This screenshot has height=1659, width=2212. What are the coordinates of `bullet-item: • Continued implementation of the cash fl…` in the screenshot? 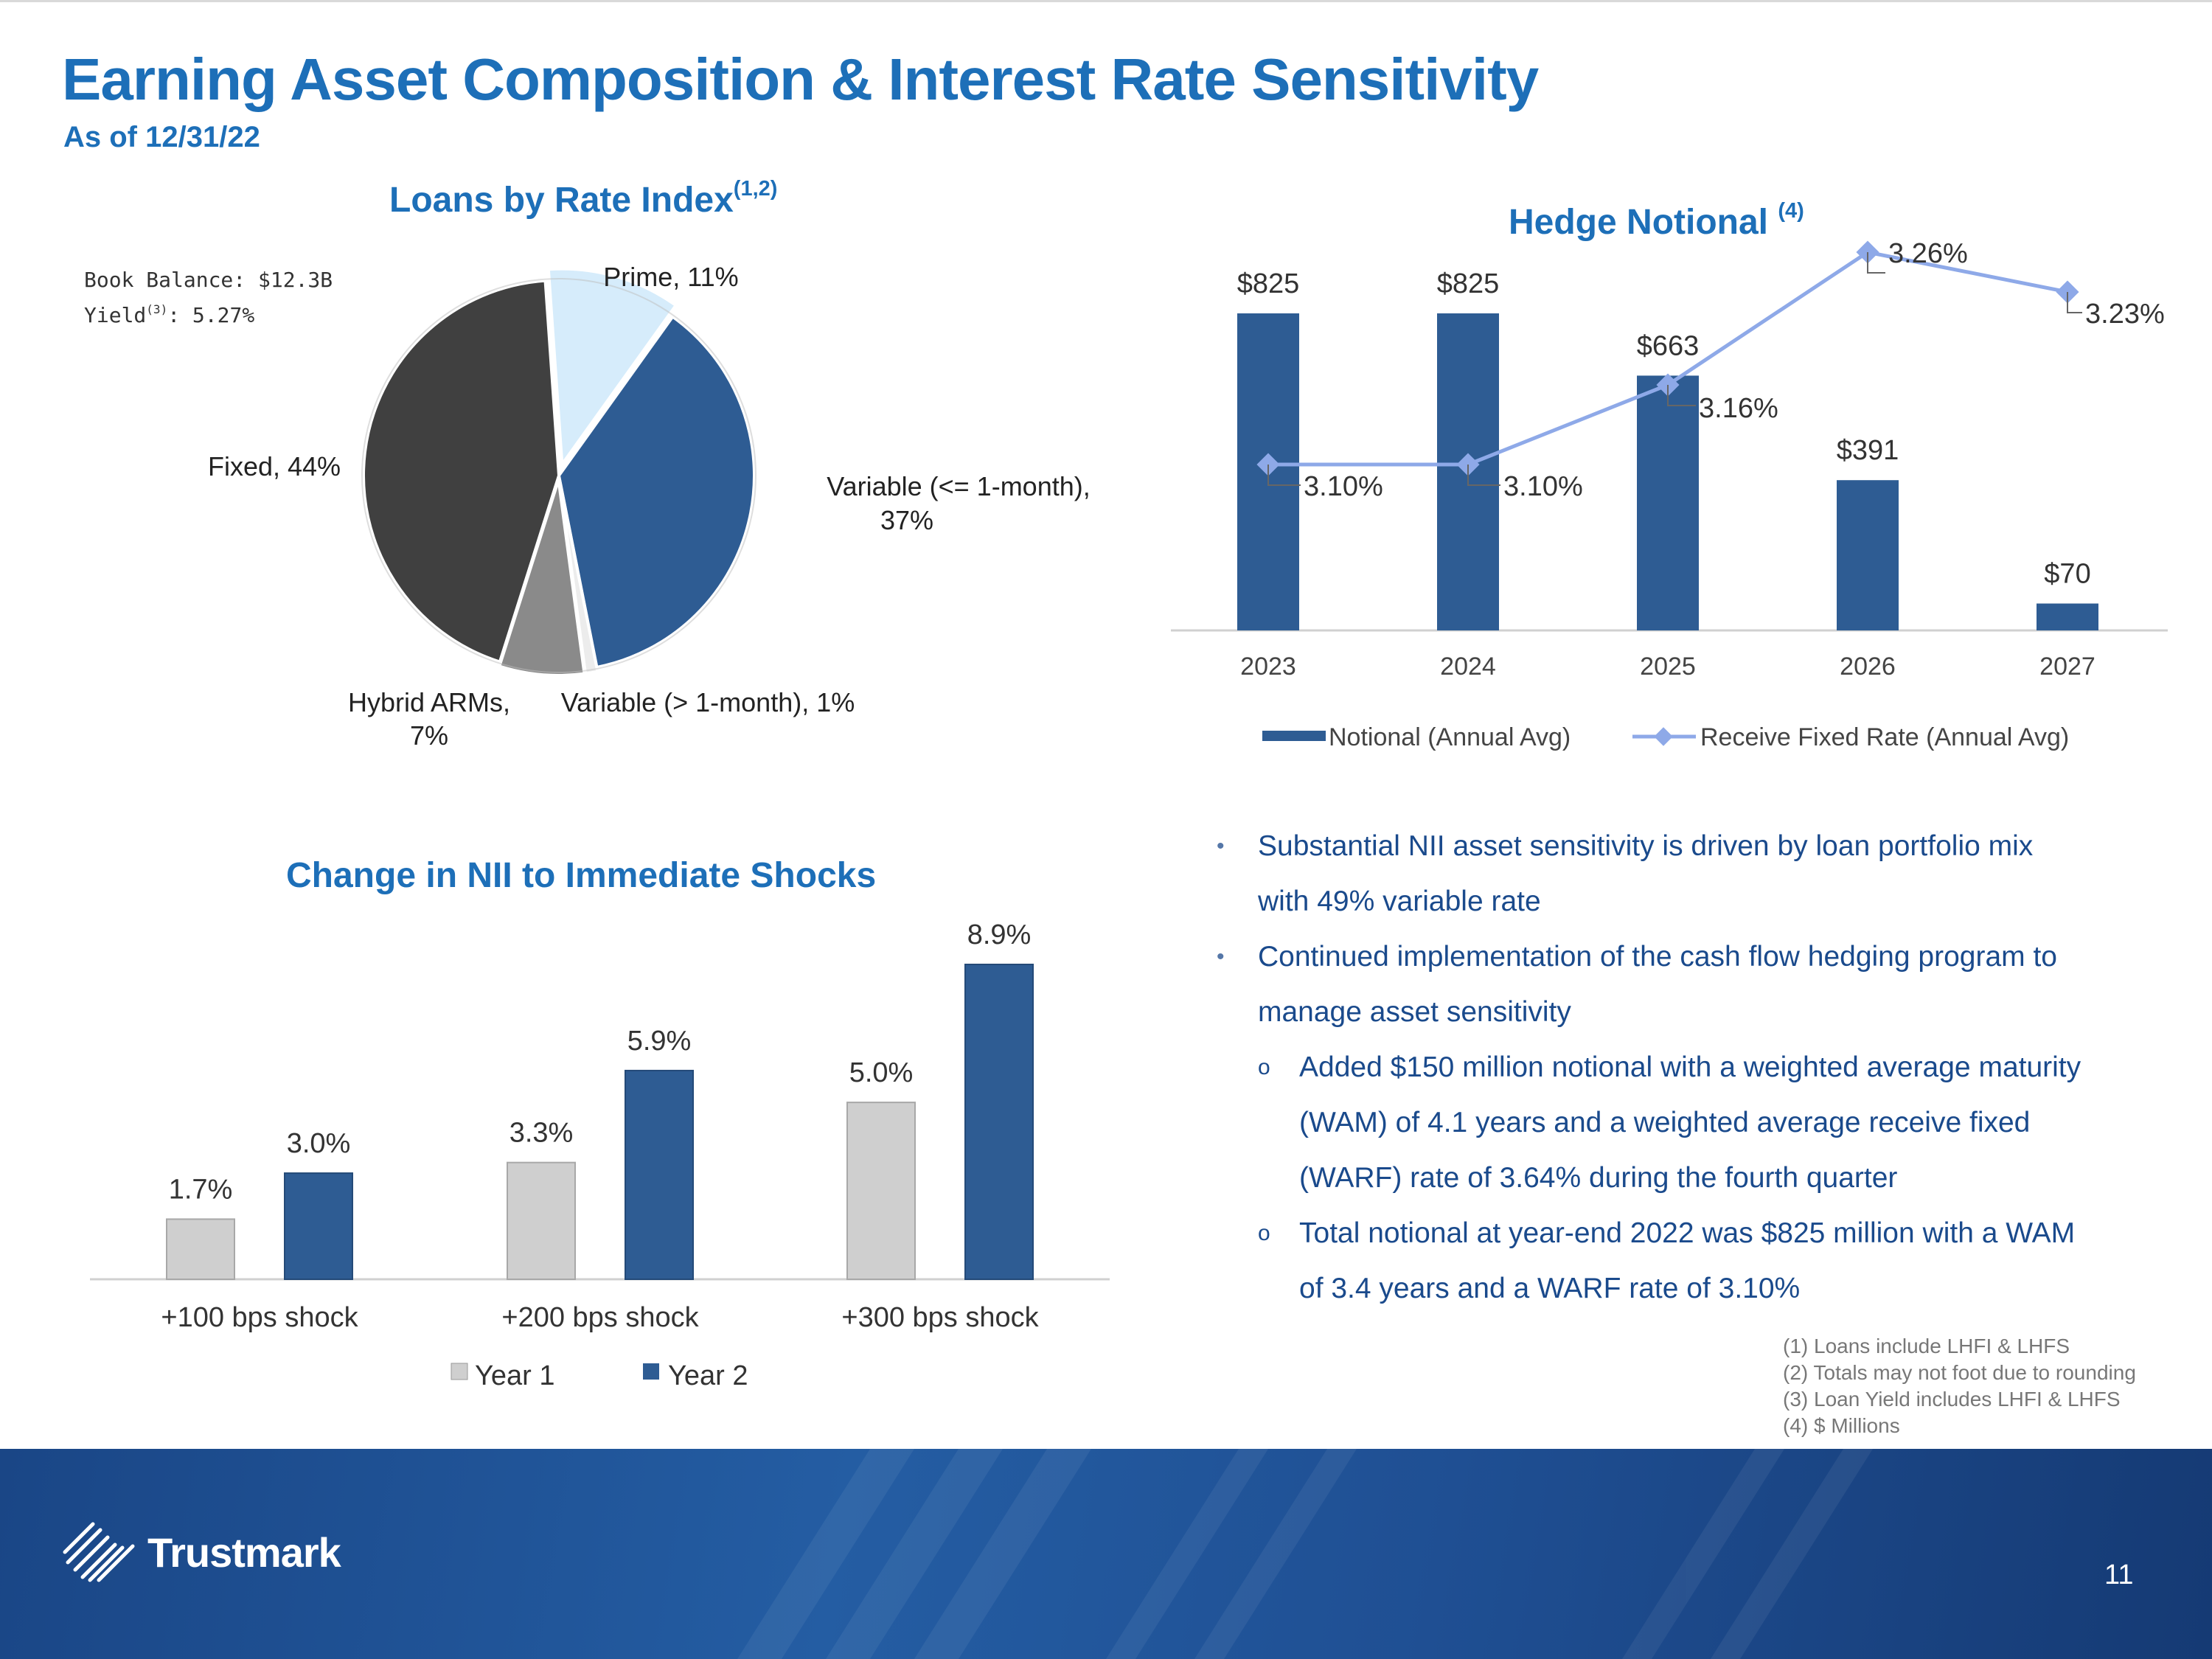 It's located at (1688, 956).